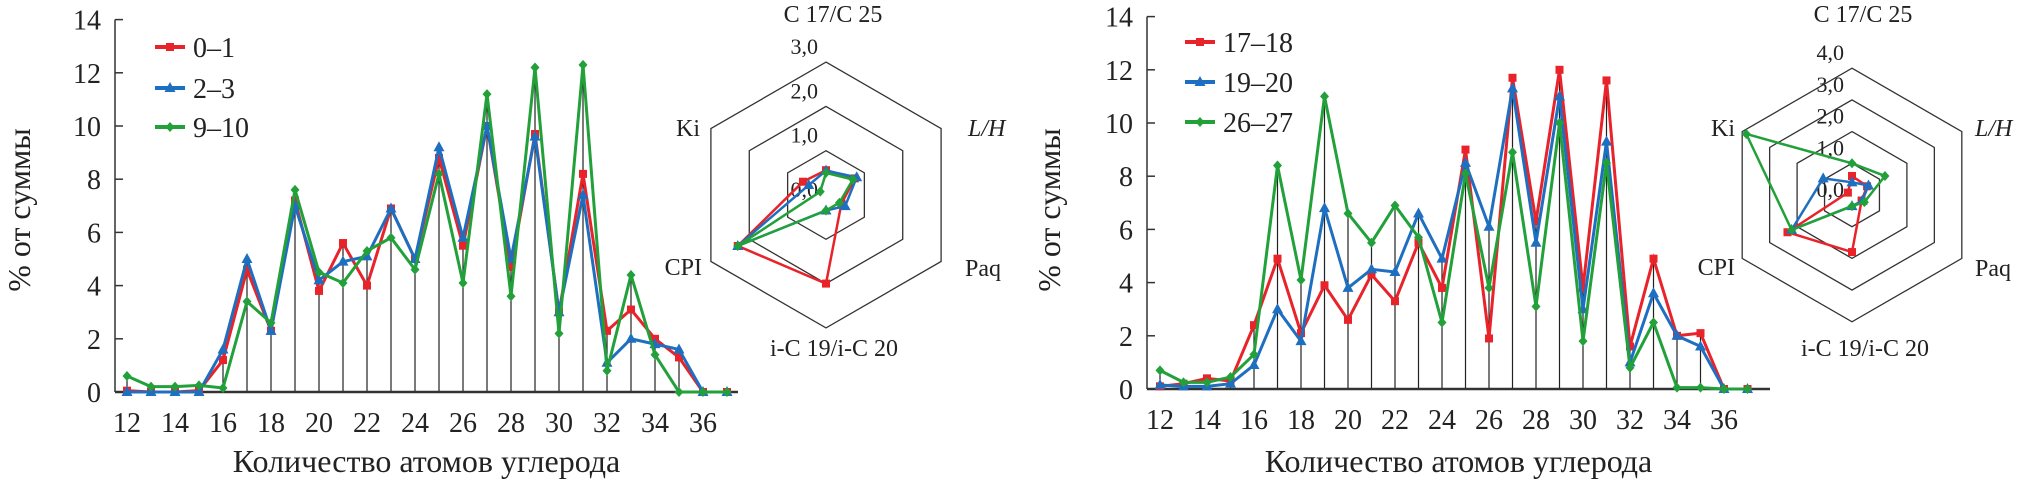  What do you see at coordinates (826, 195) in the screenshot?
I see `radar-ring` at bounding box center [826, 195].